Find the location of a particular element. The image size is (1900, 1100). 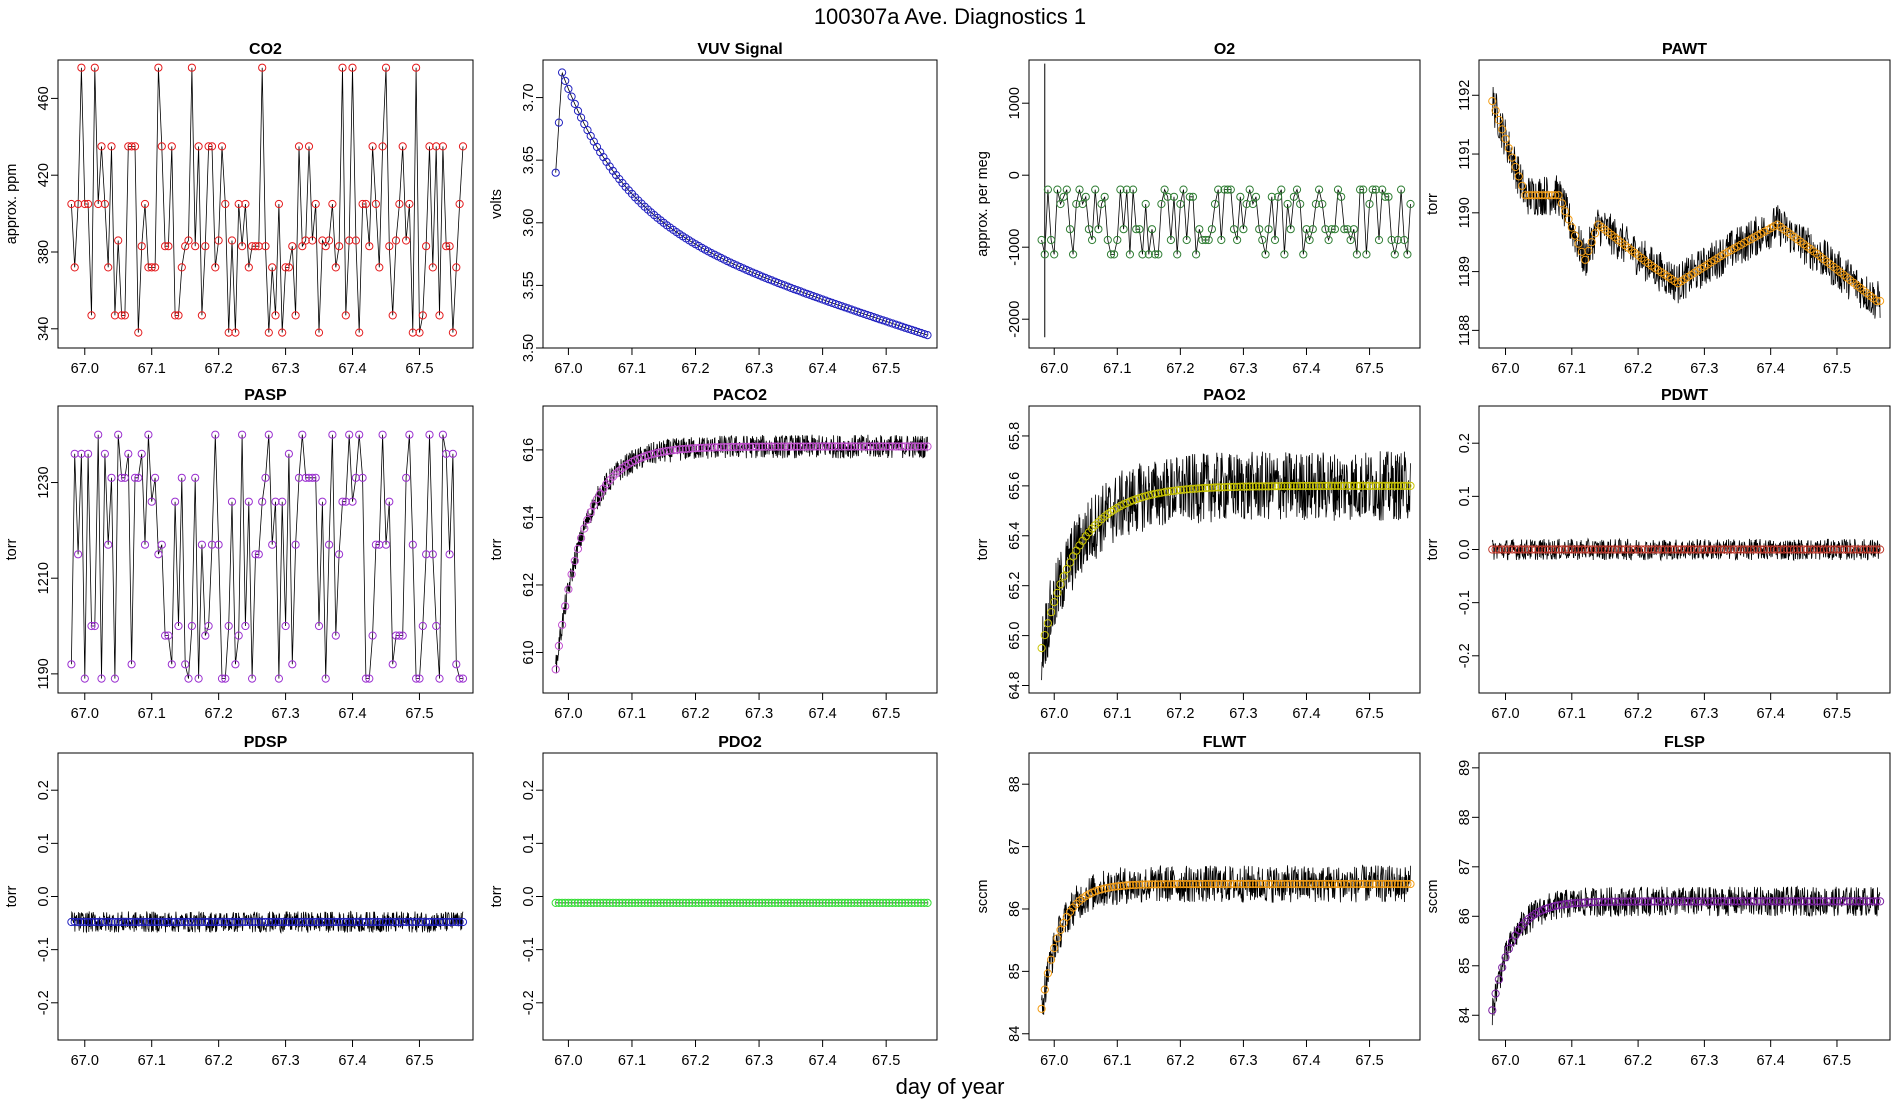

y-tick-label: 0.0 is located at coordinates (529, 896).